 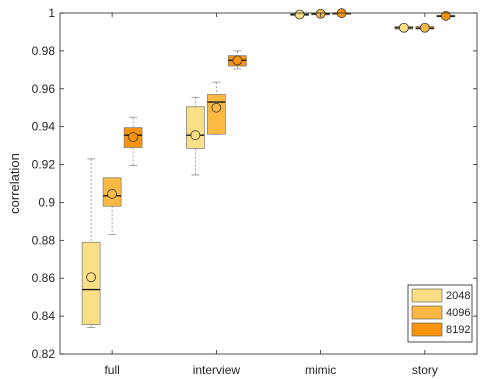 I want to click on box-2048-interview, so click(x=195, y=136).